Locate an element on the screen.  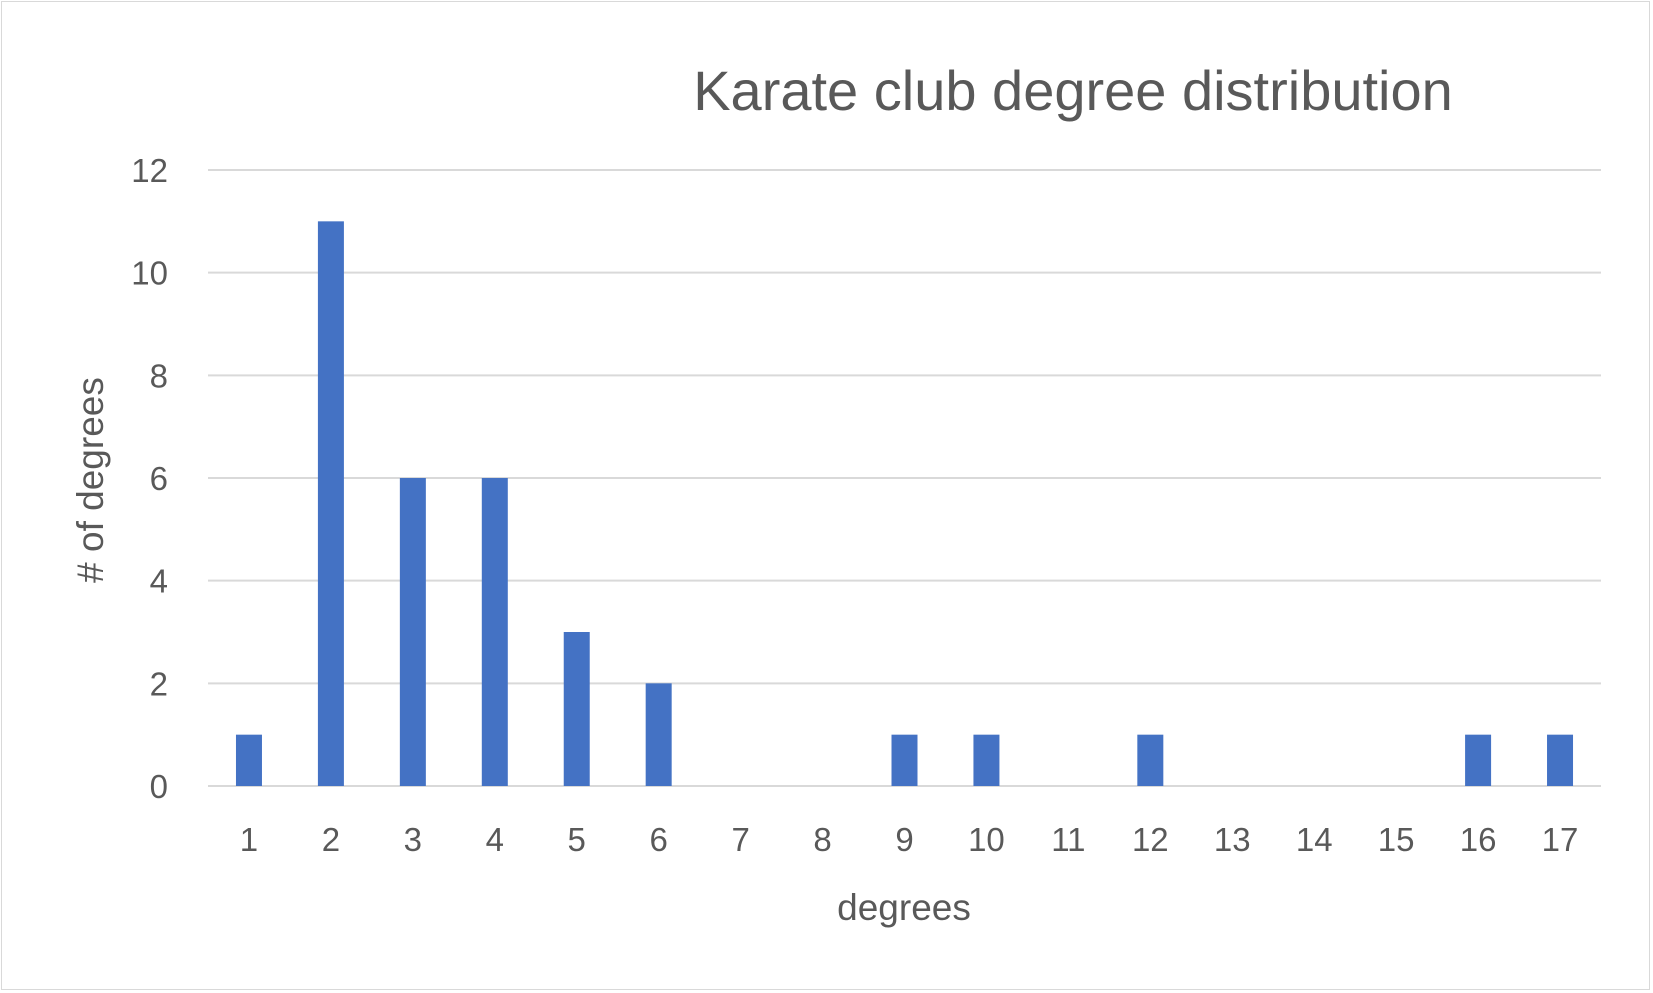
x-tick-label: 6 is located at coordinates (658, 839).